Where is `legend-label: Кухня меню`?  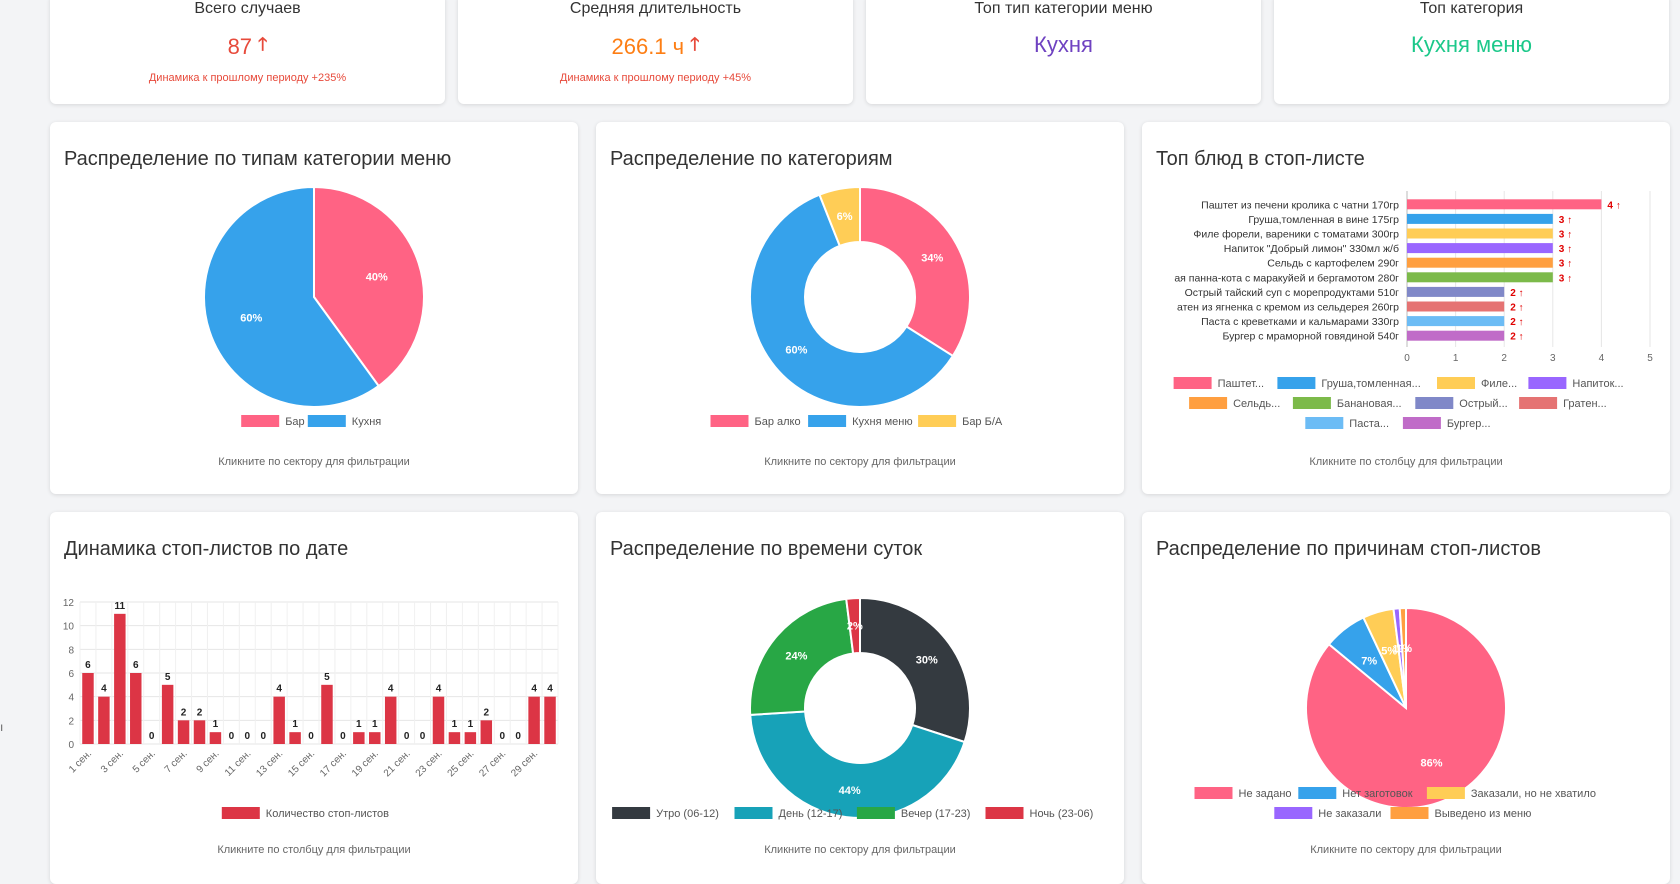 legend-label: Кухня меню is located at coordinates (882, 422).